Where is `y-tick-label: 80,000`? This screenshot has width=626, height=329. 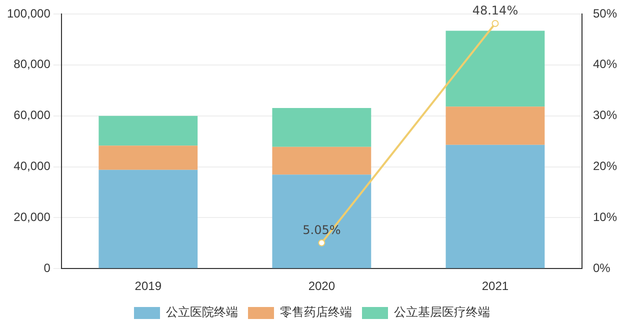
y-tick-label: 80,000 is located at coordinates (32, 64).